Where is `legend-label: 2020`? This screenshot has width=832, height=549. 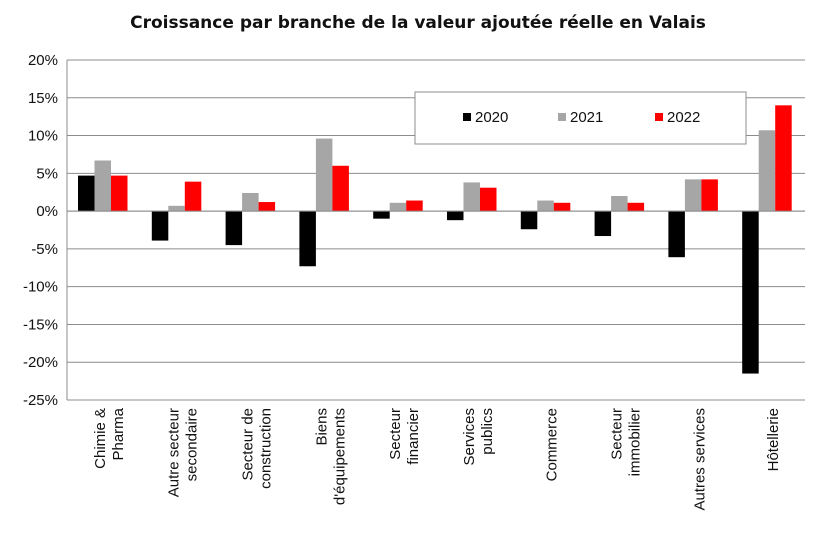 legend-label: 2020 is located at coordinates (491, 117).